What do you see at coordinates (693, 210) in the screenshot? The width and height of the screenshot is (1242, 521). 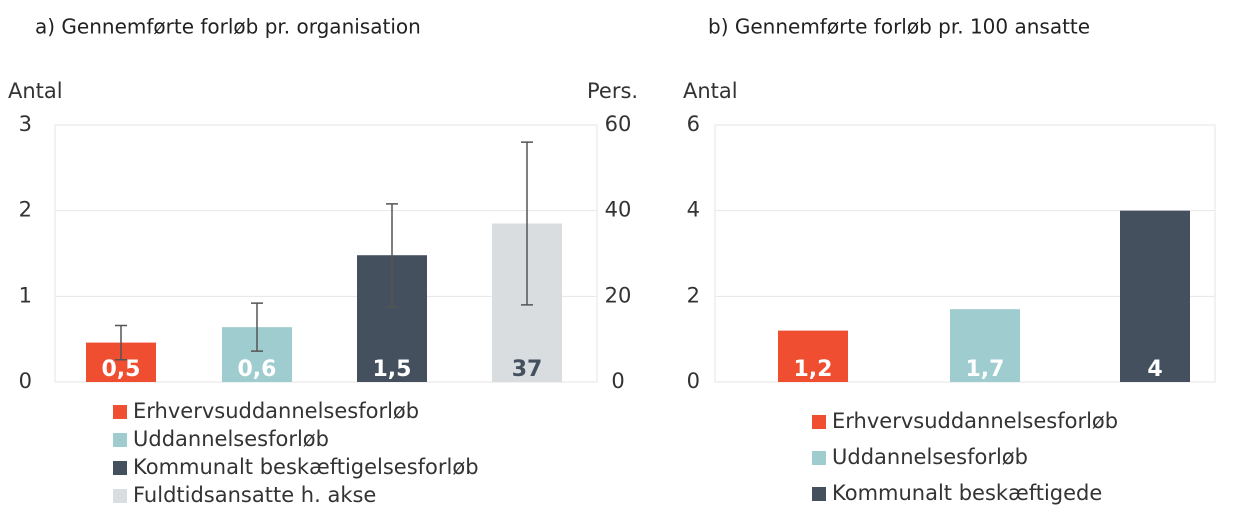 I see `y-tick-label: 4` at bounding box center [693, 210].